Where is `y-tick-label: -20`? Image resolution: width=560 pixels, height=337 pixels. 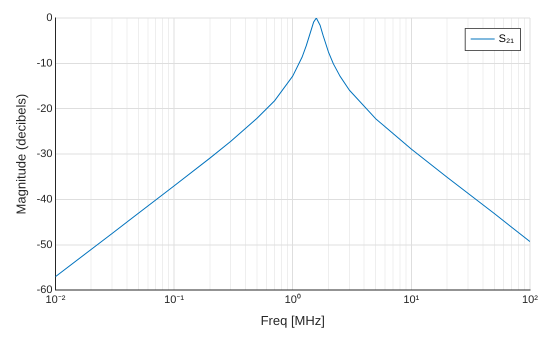
y-tick-label: -20 is located at coordinates (44, 108).